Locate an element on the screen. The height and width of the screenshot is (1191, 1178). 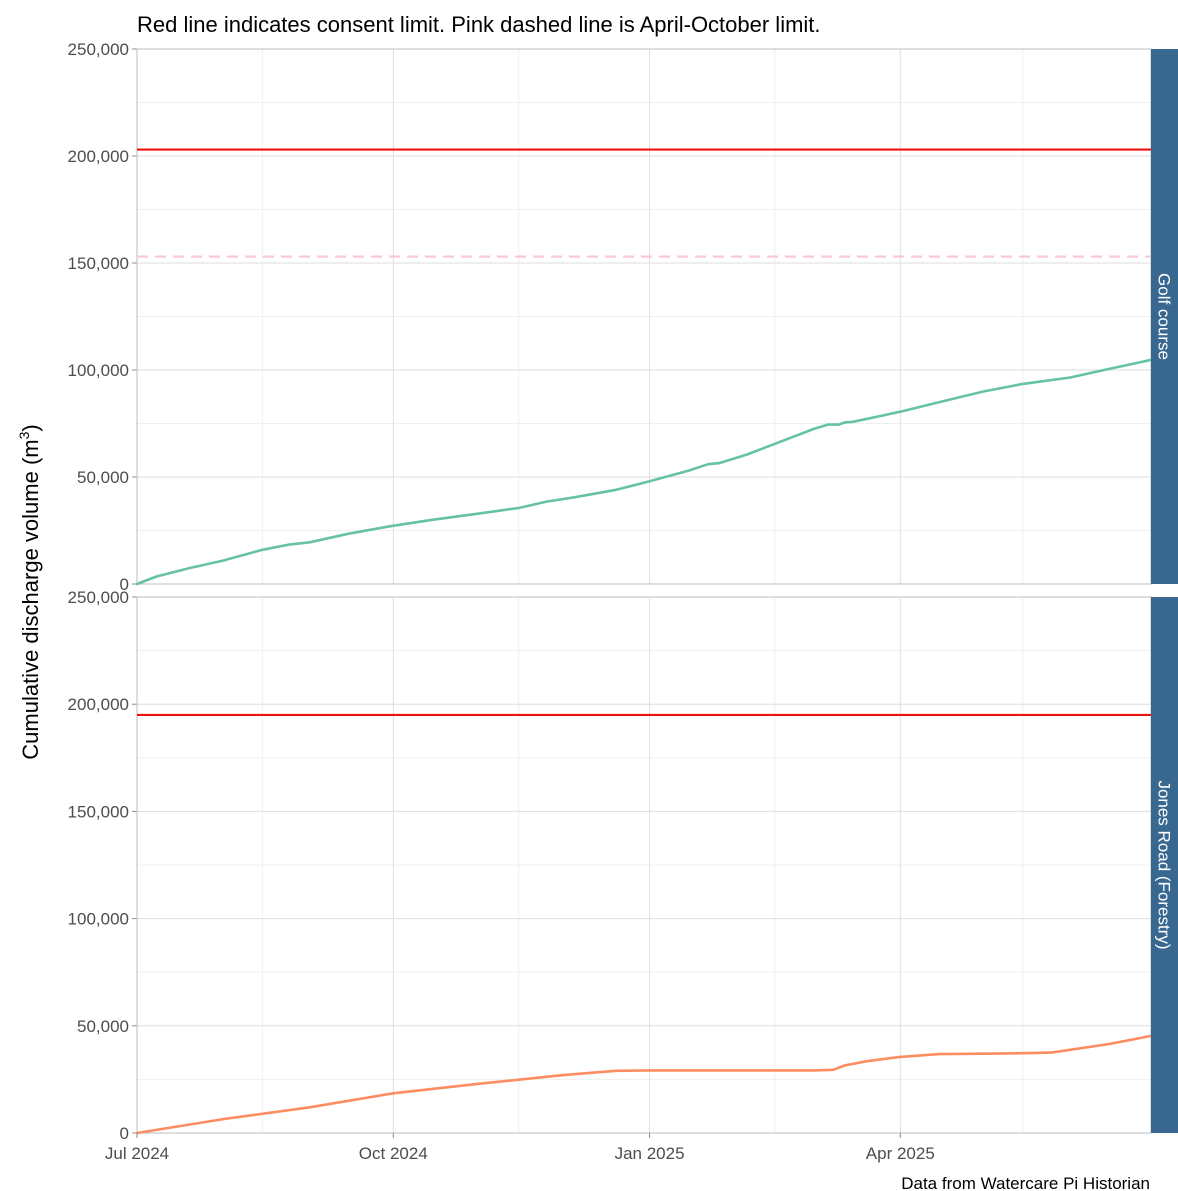
x-axis: Jul 2024 Oct 2024 Jan 2025 Apr 2025 is located at coordinates (520, 1148).